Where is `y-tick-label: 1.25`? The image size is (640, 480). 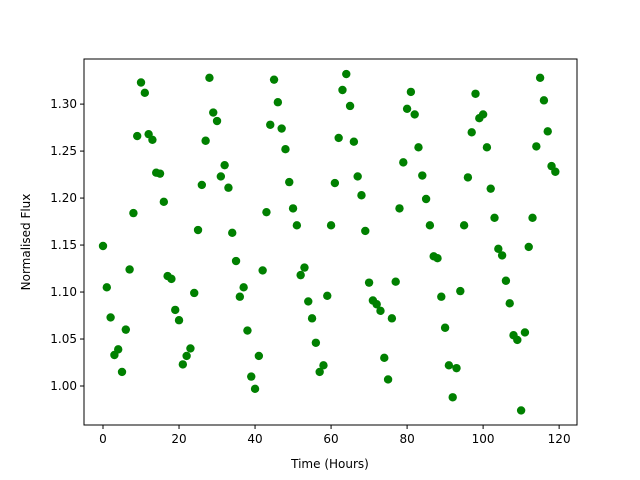
y-tick-label: 1.25 is located at coordinates (63, 151).